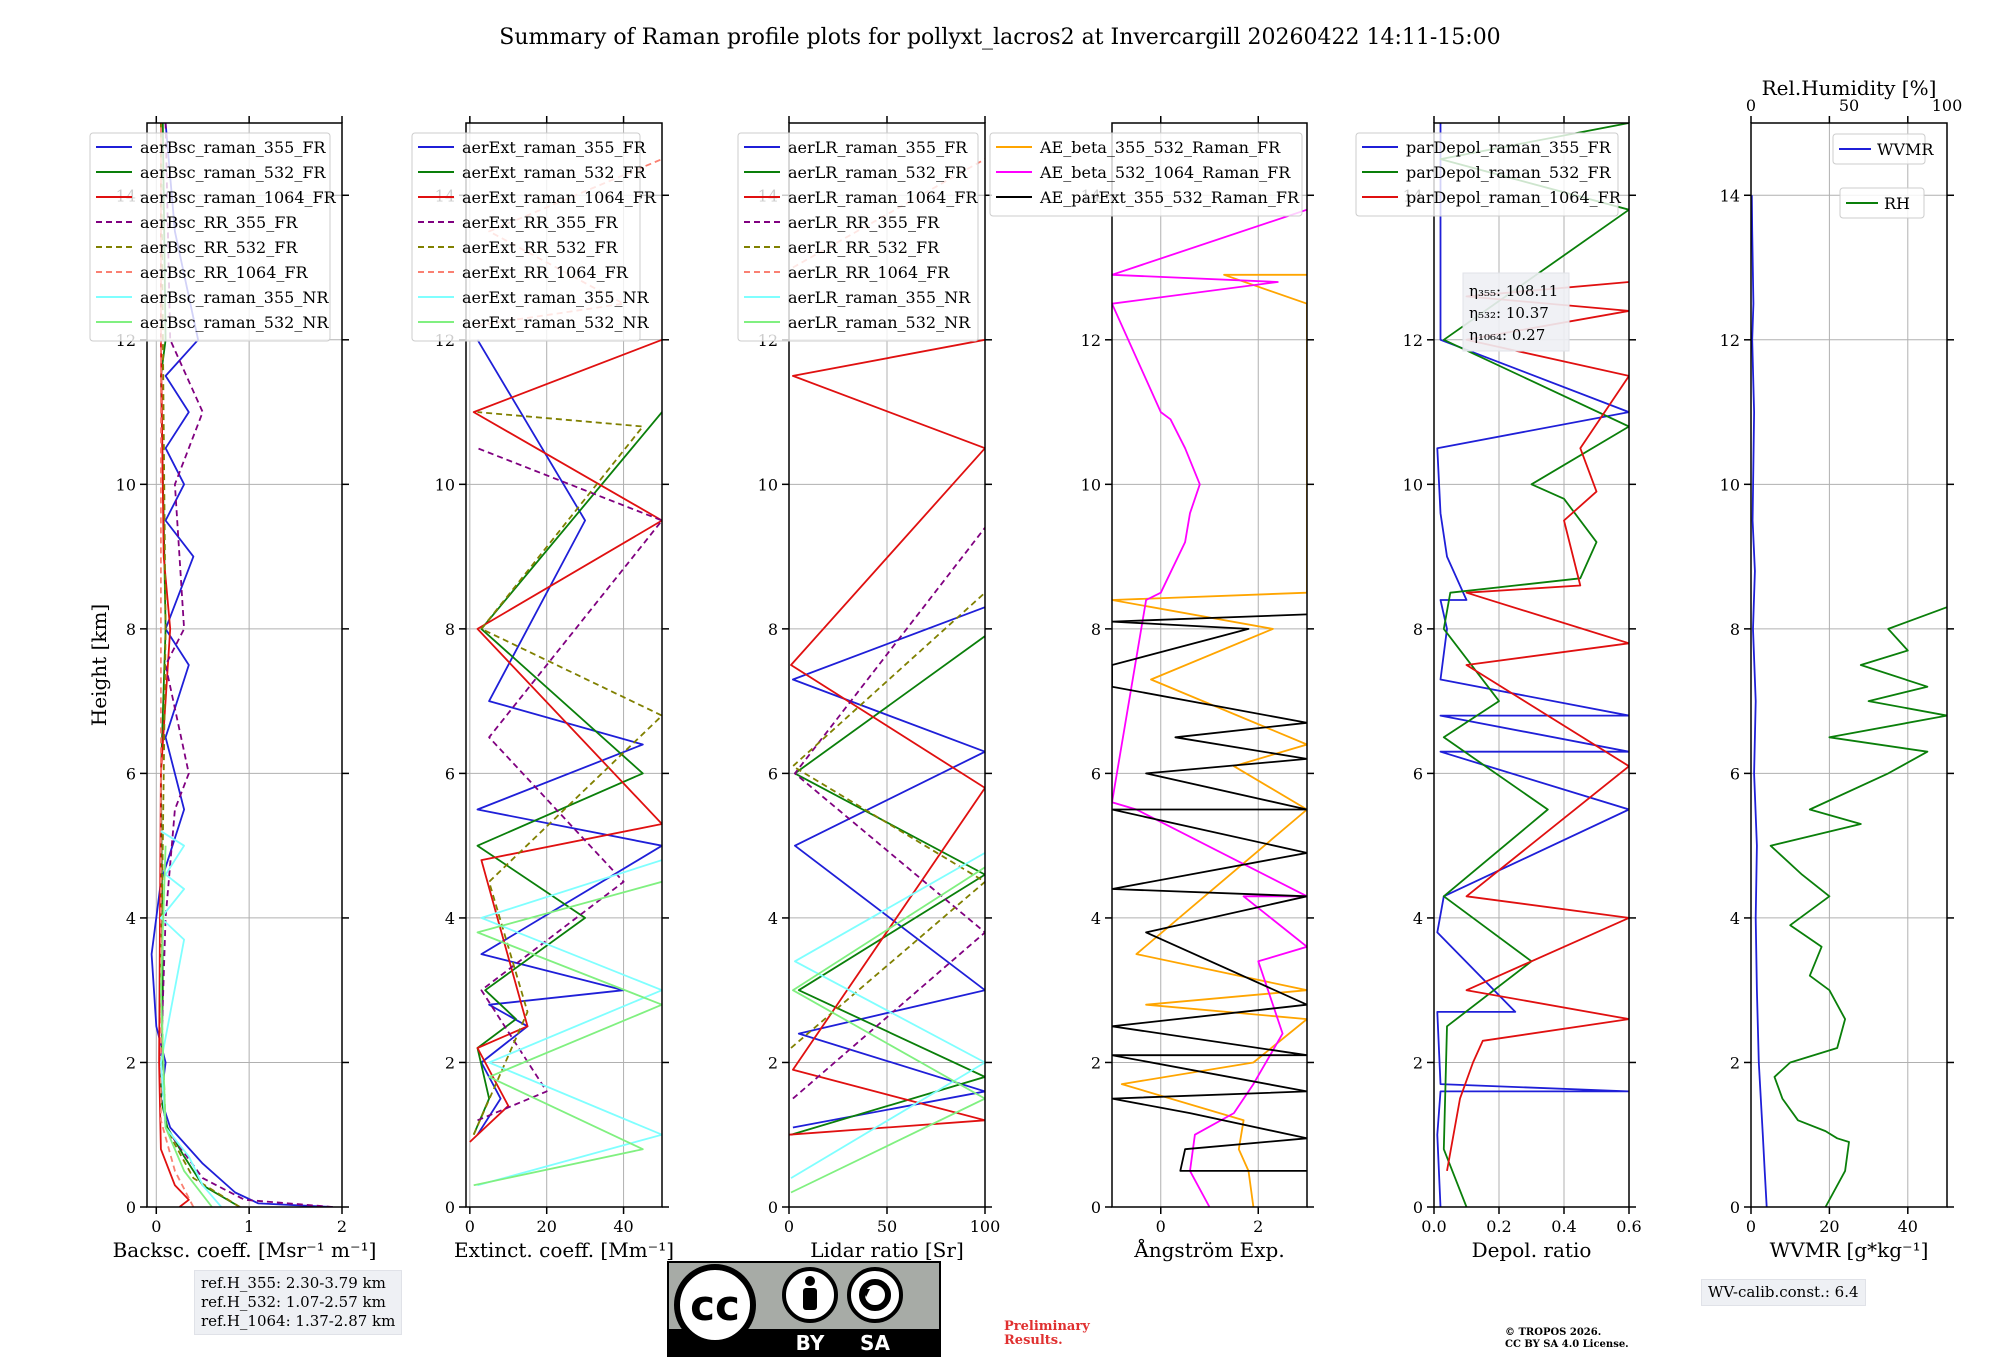 This screenshot has width=2000, height=1360. I want to click on series-aerBsc_raman_355_NR, so click(190, 1018).